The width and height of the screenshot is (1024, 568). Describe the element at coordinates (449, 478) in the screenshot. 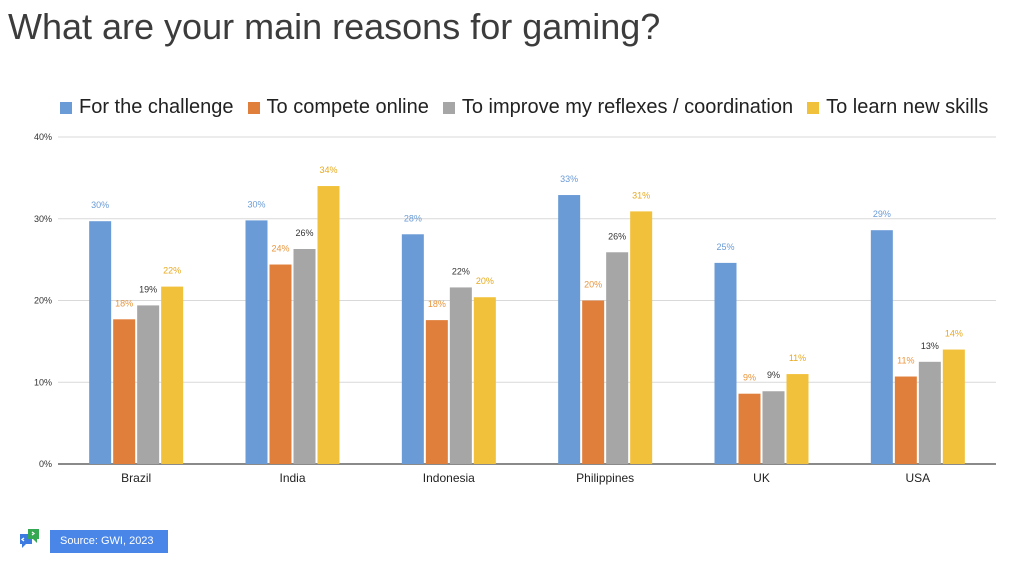

I see `x-tick-label: Indonesia` at that location.